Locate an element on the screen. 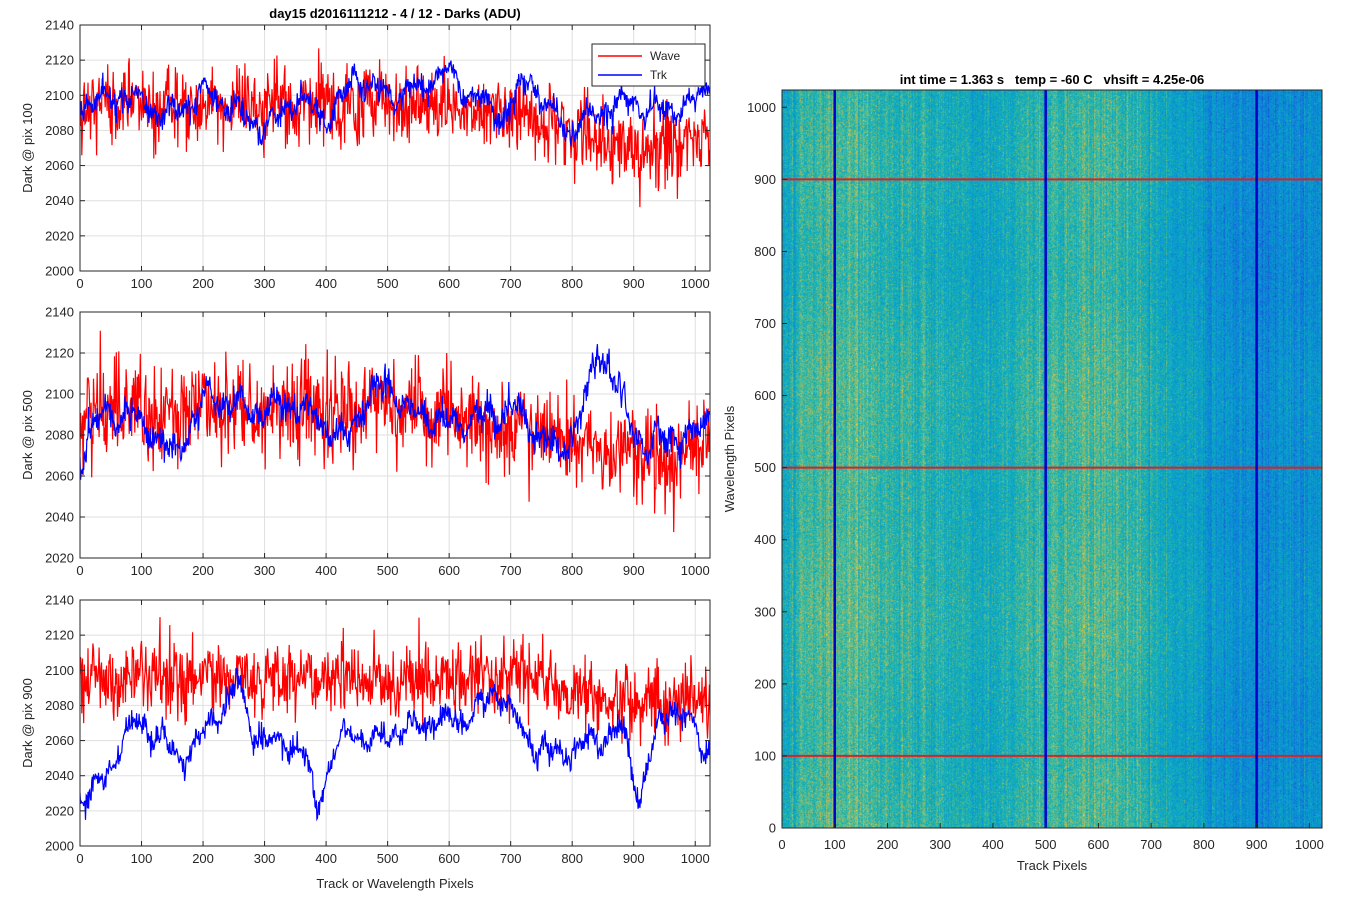  y-tick-label: 100 is located at coordinates (765, 755).